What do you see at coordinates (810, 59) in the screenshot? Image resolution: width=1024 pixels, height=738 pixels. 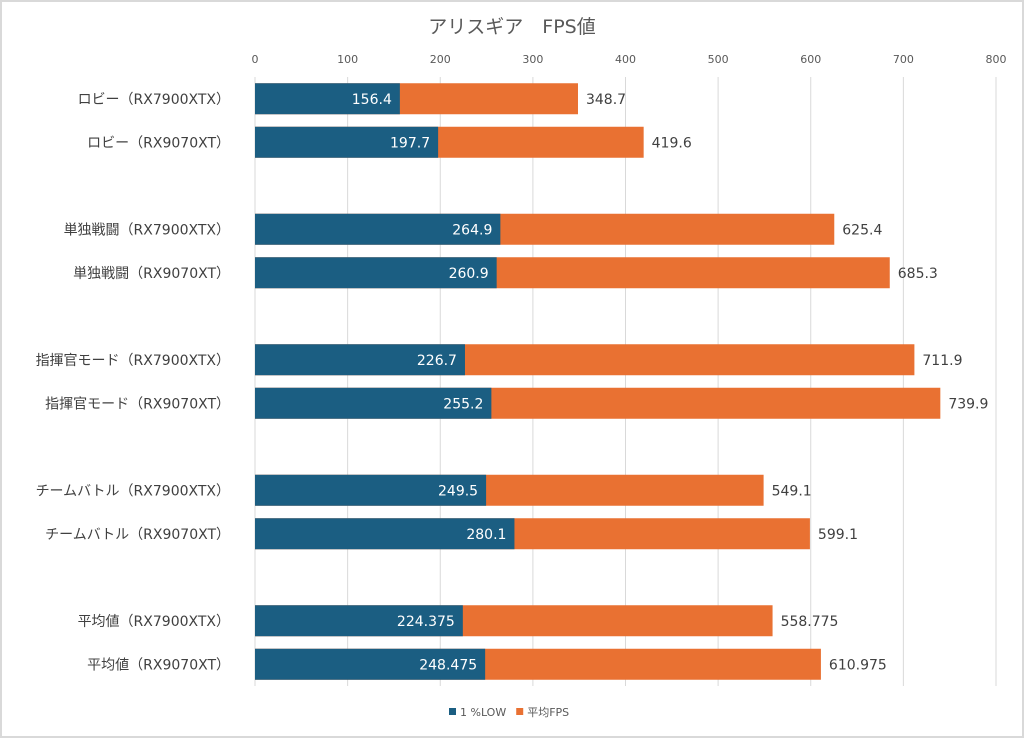 I see `x-tick-label: 600` at bounding box center [810, 59].